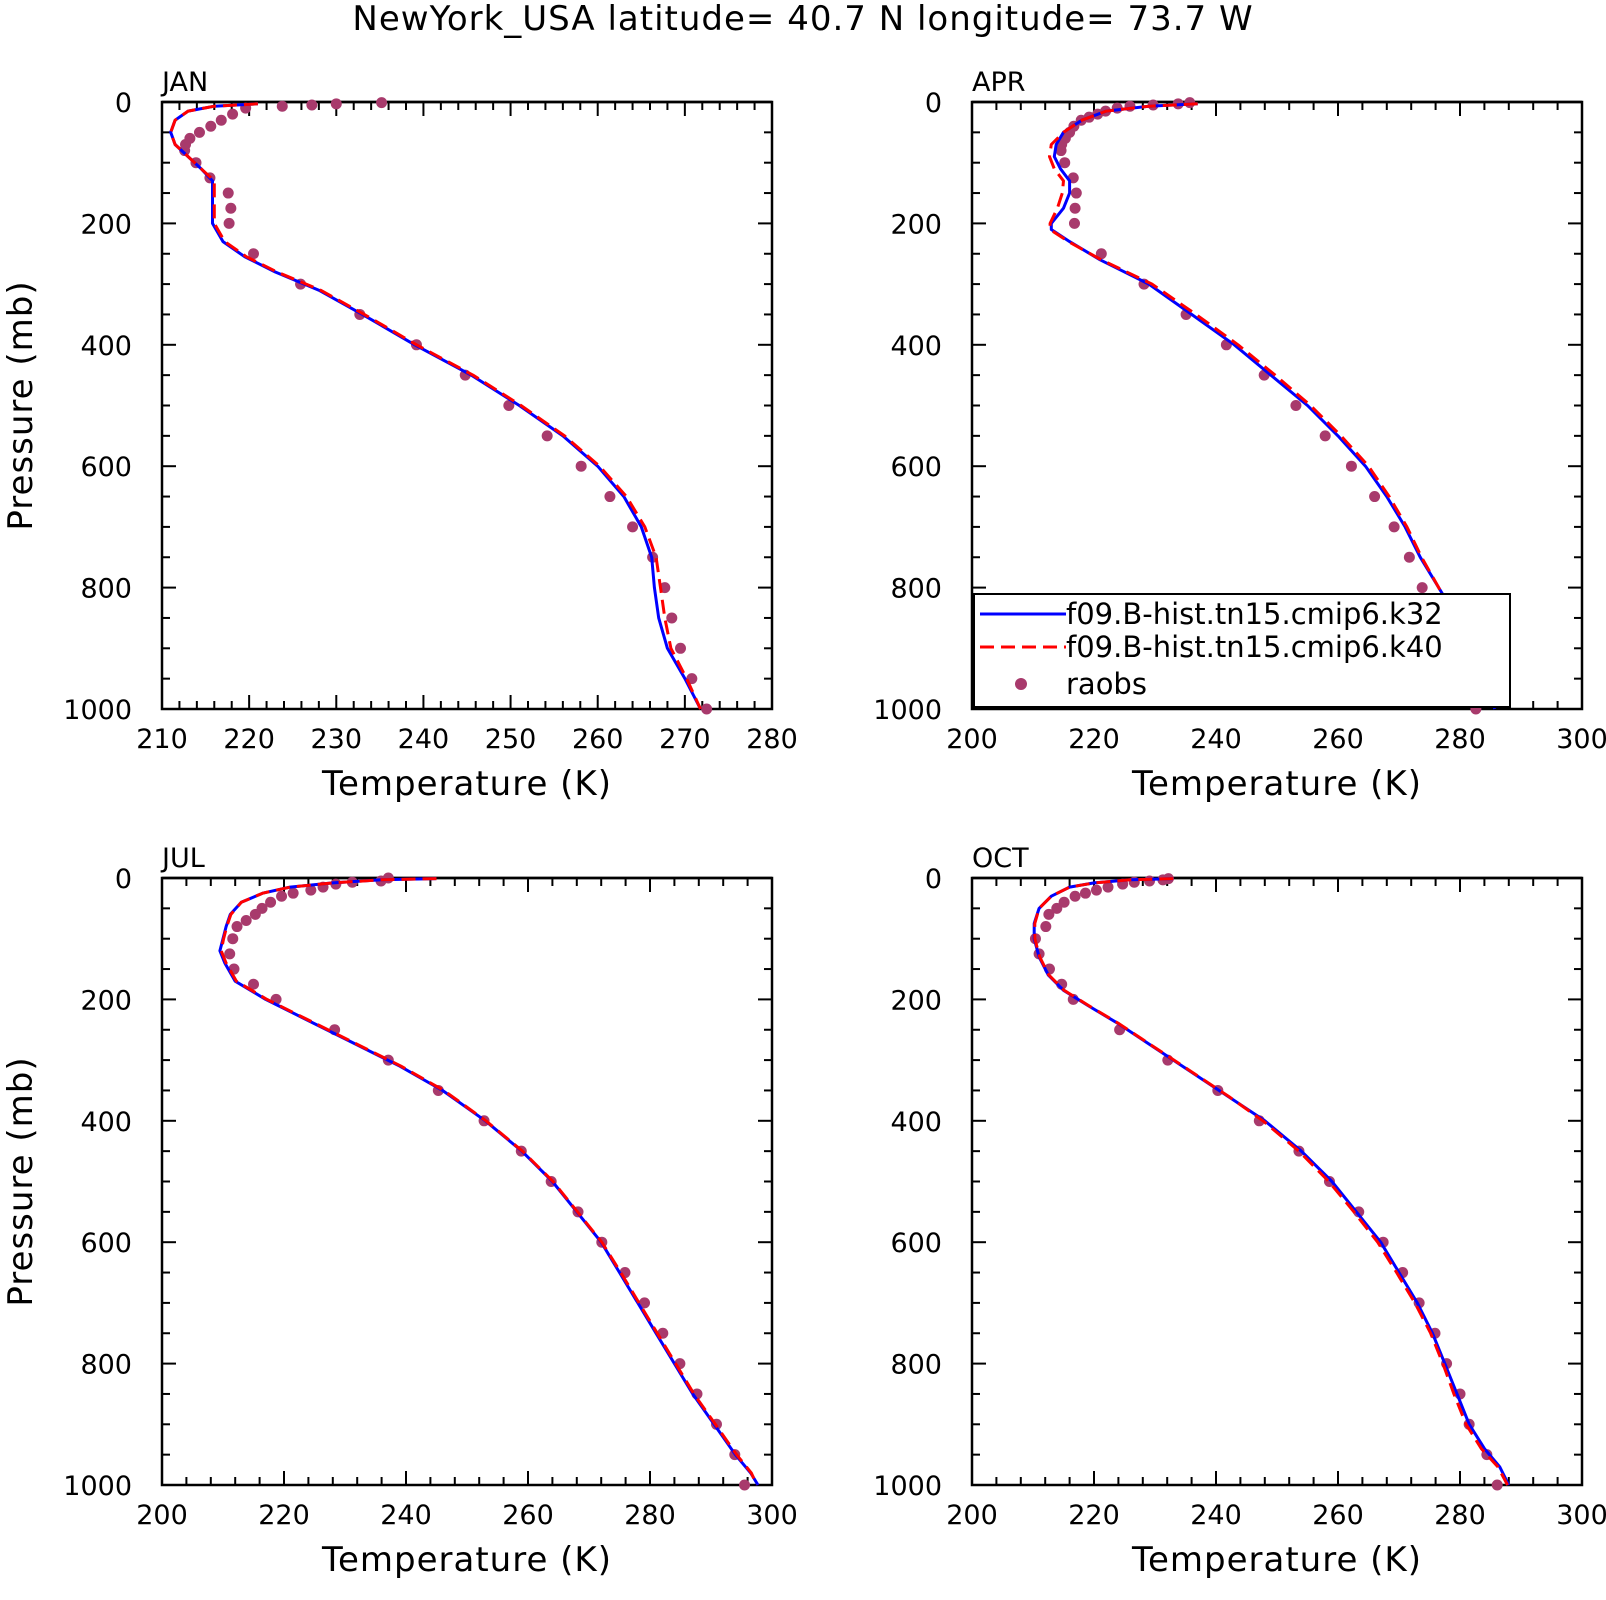  What do you see at coordinates (184, 82) in the screenshot?
I see `panel-label: JAN` at bounding box center [184, 82].